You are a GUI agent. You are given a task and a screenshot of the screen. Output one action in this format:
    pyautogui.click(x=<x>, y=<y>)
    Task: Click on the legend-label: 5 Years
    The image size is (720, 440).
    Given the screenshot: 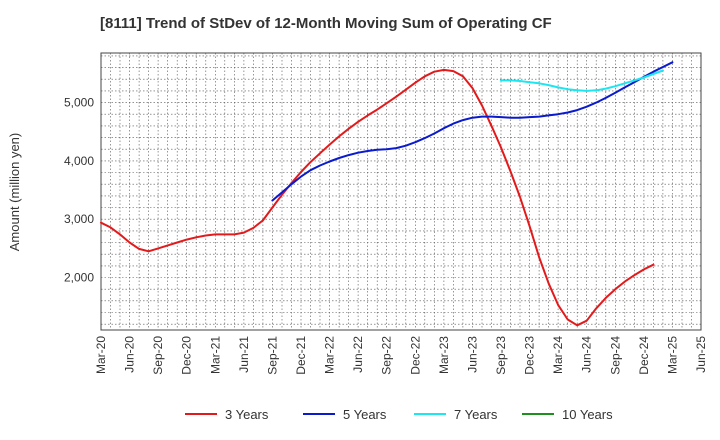 What is the action you would take?
    pyautogui.click(x=365, y=414)
    